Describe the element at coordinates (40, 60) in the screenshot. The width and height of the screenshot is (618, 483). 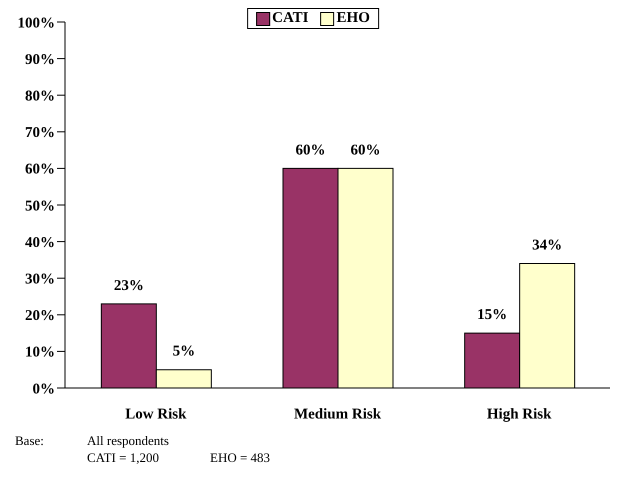
I see `y-tick-label: 90%` at that location.